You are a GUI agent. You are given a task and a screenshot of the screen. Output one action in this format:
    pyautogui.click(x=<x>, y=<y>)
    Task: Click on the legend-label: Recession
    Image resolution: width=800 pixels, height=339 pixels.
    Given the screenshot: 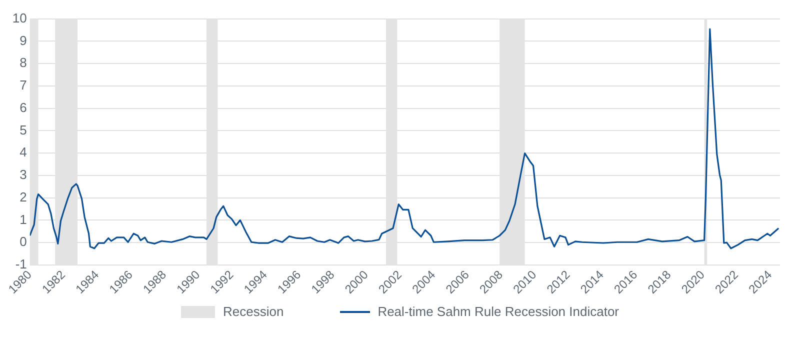 What is the action you would take?
    pyautogui.click(x=253, y=311)
    